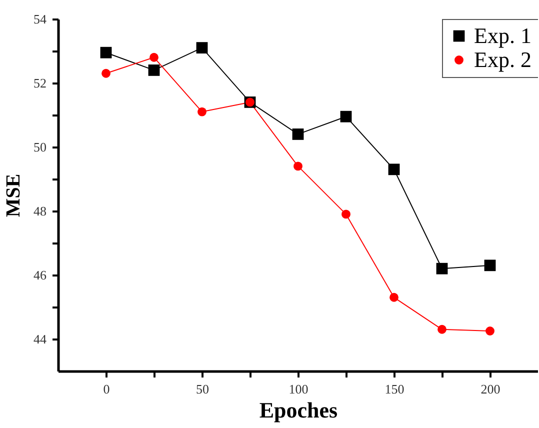  I want to click on y-tick-label: 54, so click(40, 19).